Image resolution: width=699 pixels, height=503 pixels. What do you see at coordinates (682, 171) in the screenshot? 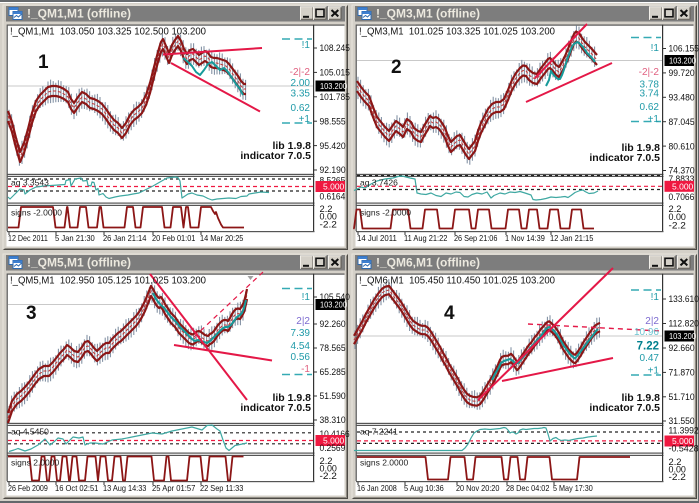
I see `svg-text: 74.370` at bounding box center [682, 171].